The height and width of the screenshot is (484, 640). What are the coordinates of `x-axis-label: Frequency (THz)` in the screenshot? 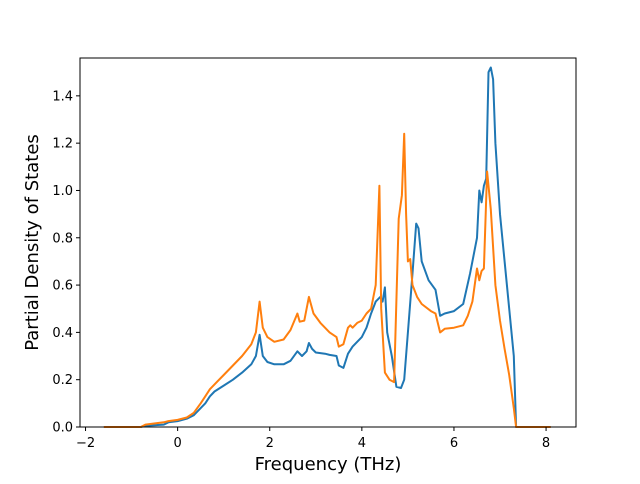 It's located at (328, 464).